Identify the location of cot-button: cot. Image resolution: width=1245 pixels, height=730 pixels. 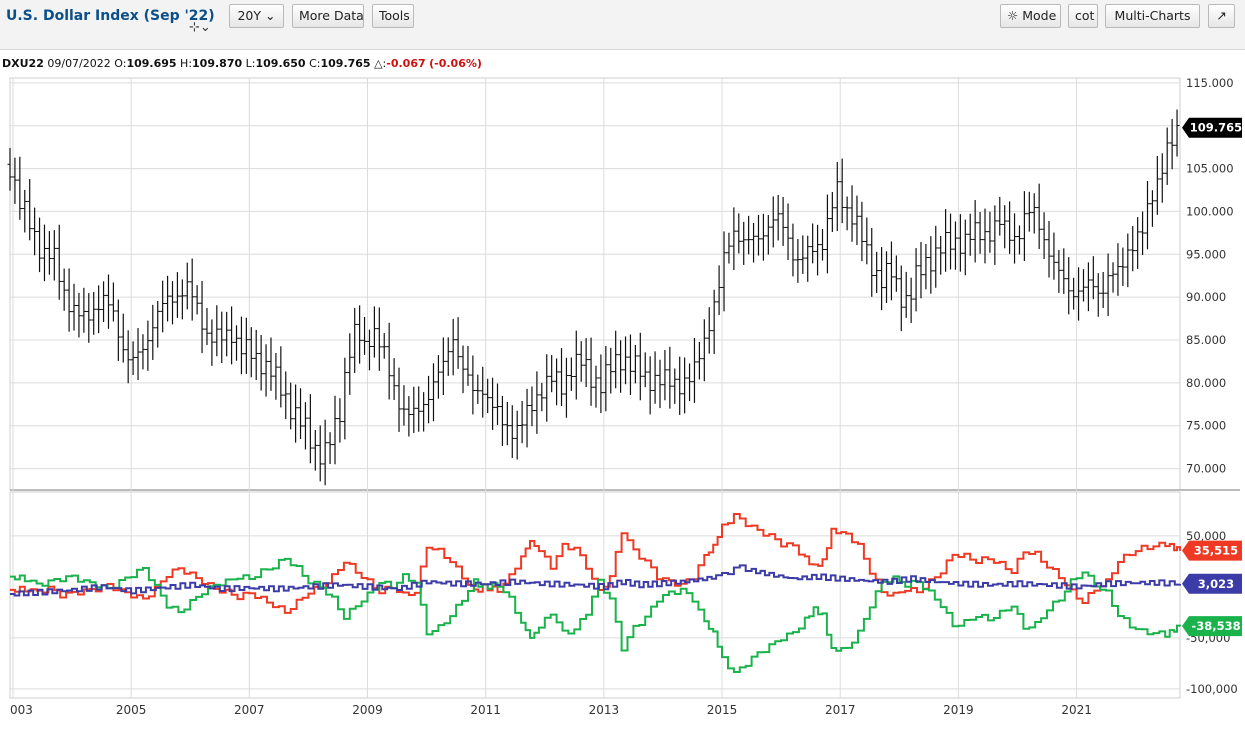
(1083, 16).